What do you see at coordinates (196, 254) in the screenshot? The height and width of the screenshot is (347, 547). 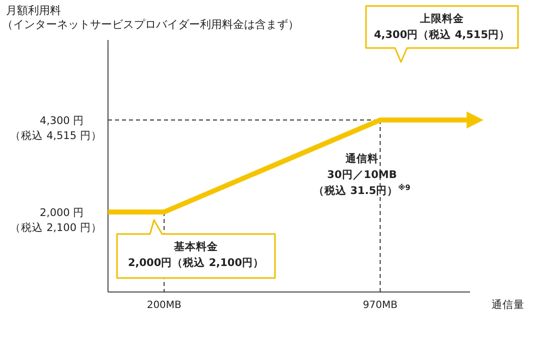 I see `annotation: 基本料金 2,000円（税込 2,100円）` at bounding box center [196, 254].